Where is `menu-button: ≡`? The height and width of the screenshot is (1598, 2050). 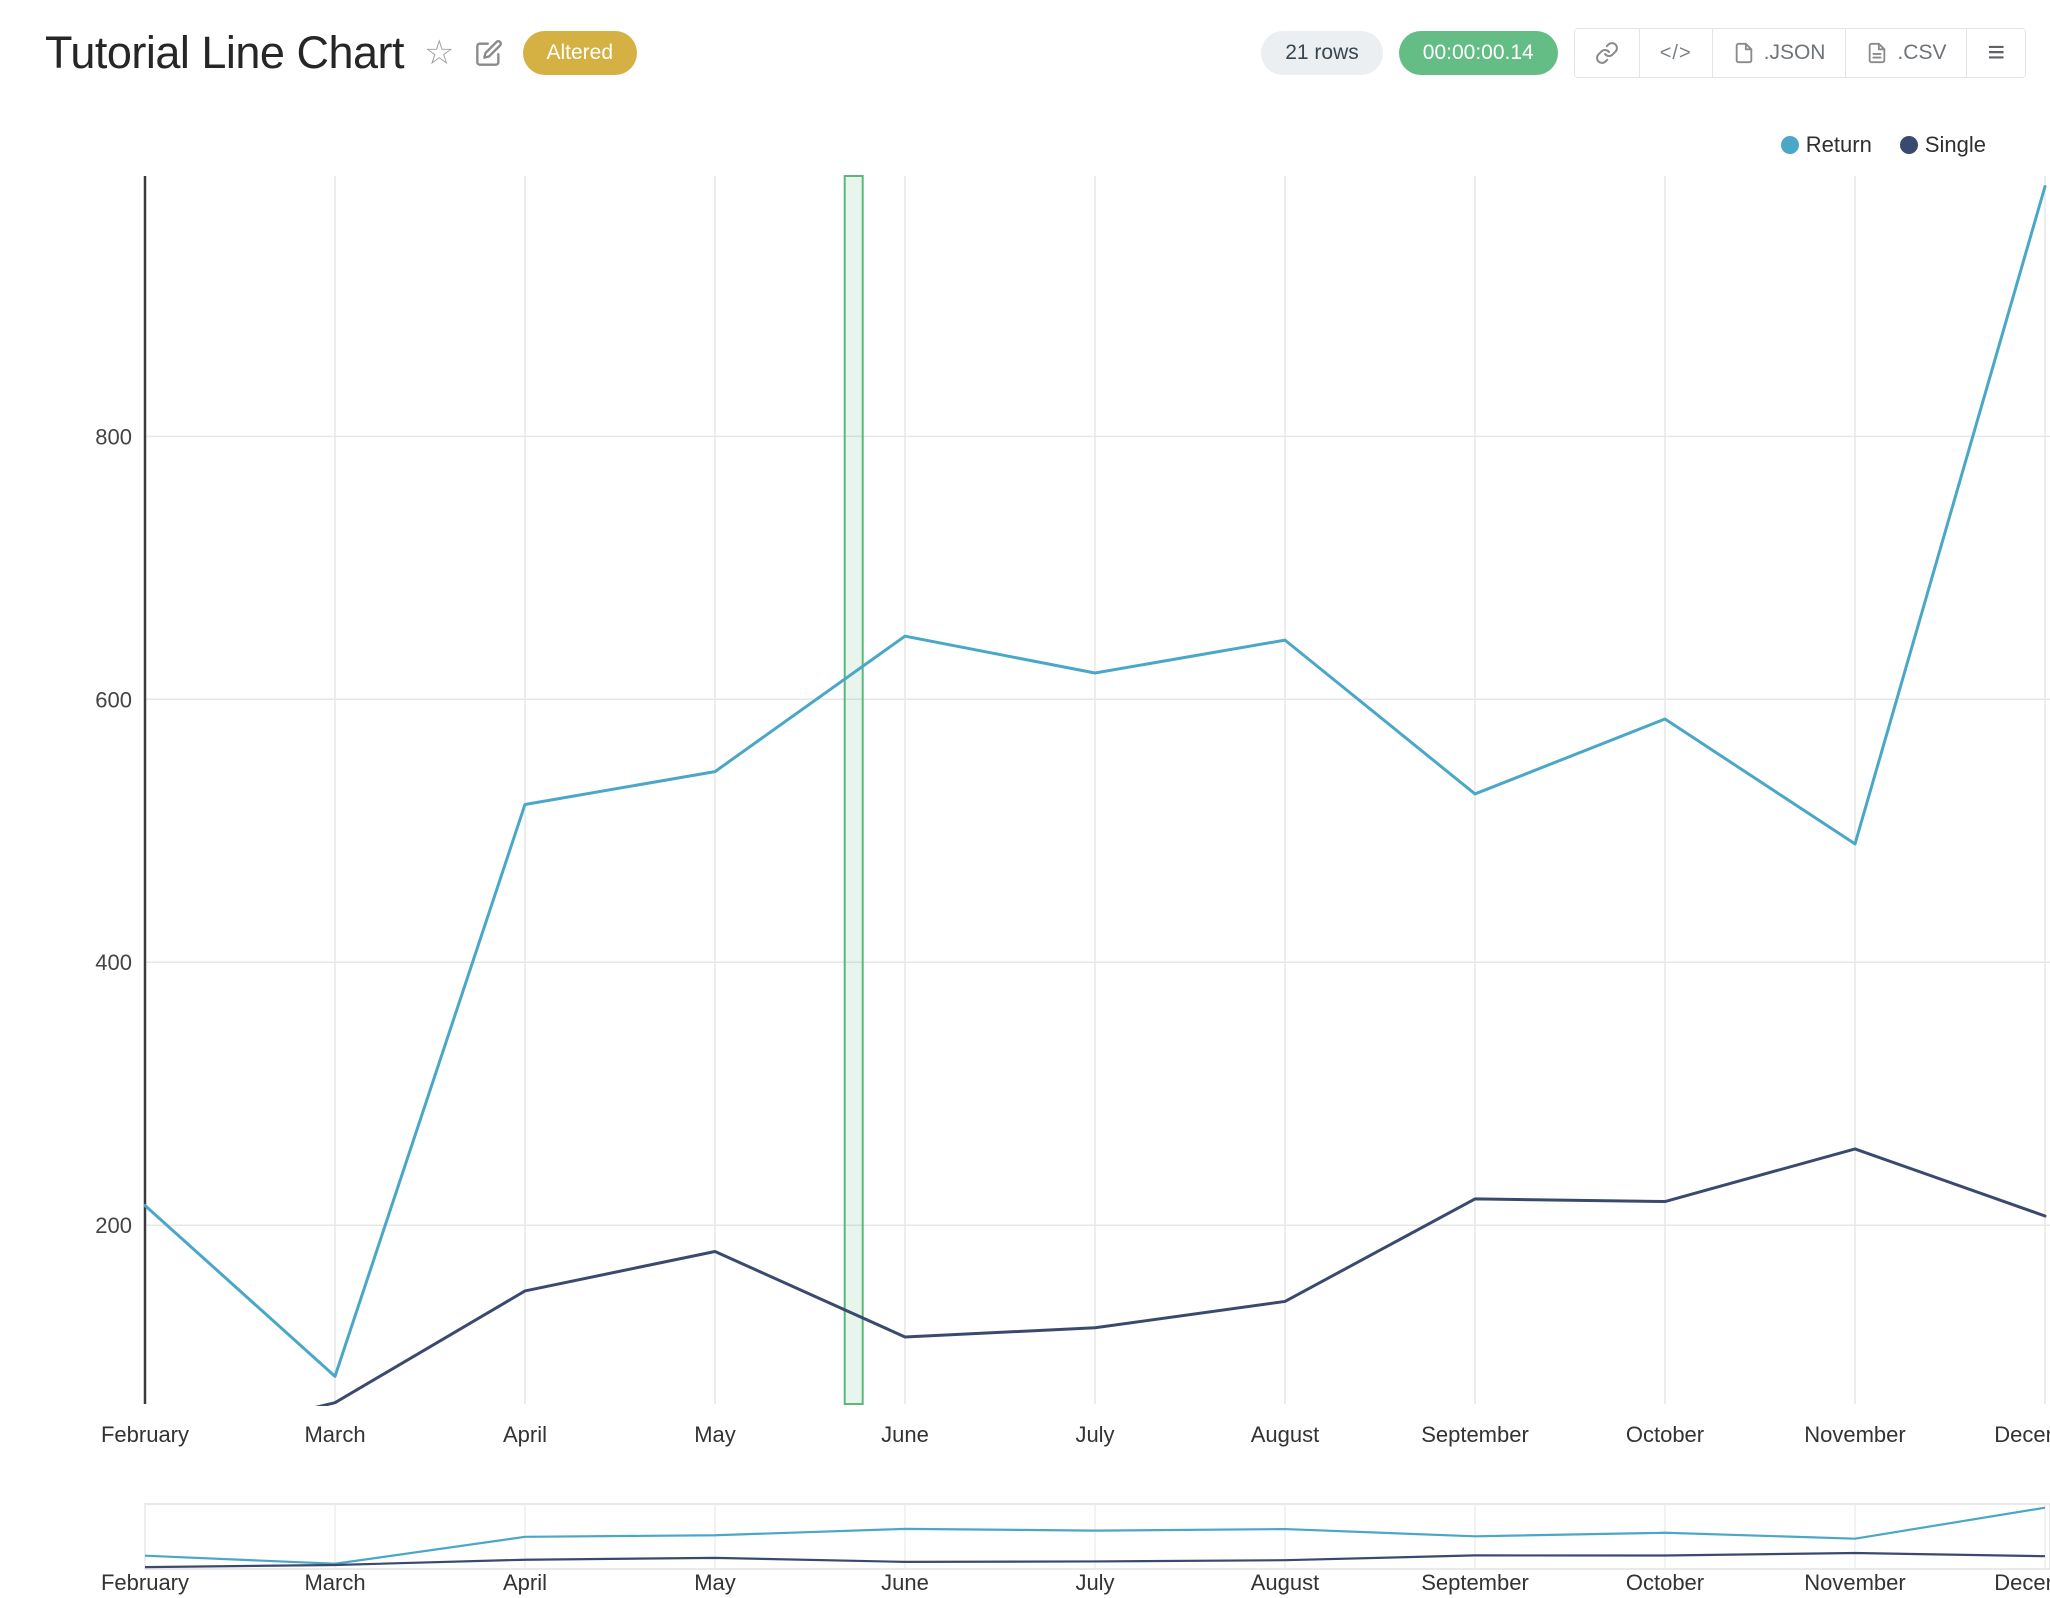
menu-button: ≡ is located at coordinates (1996, 53).